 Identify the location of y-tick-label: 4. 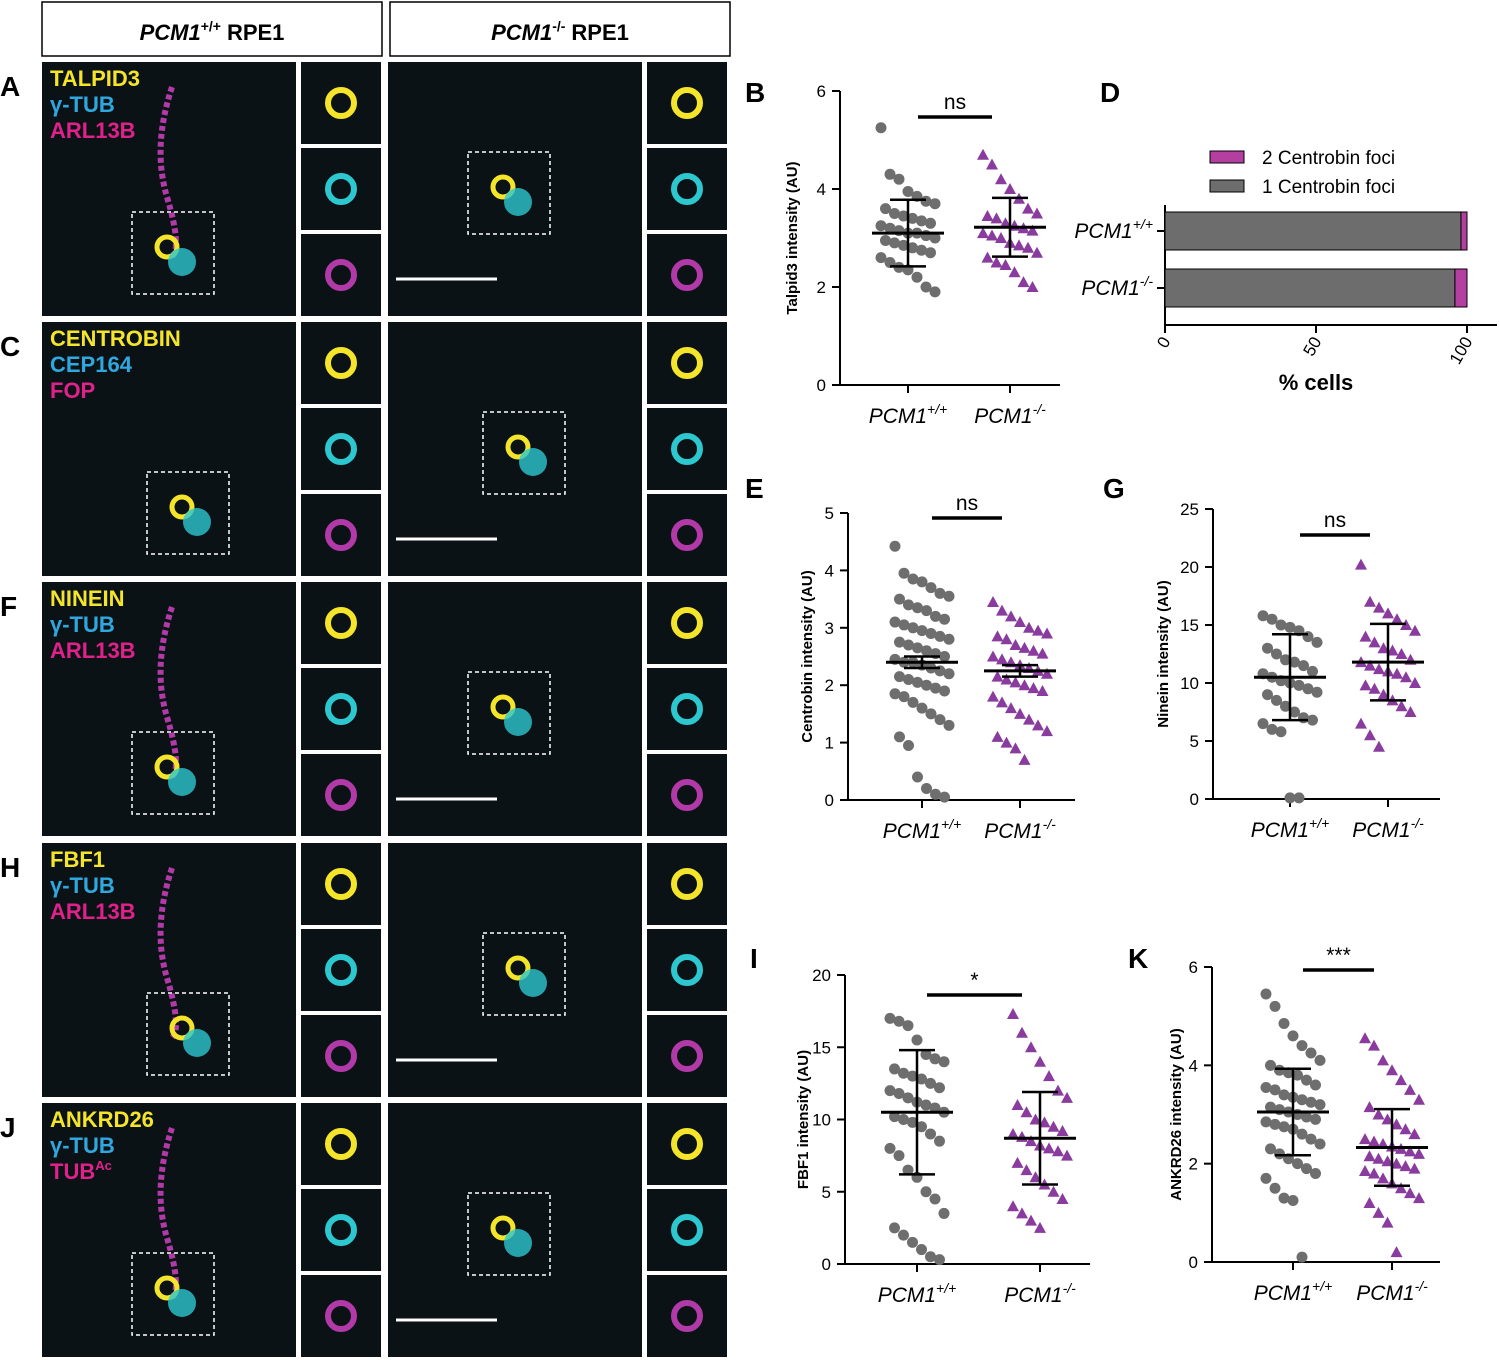
(829, 570).